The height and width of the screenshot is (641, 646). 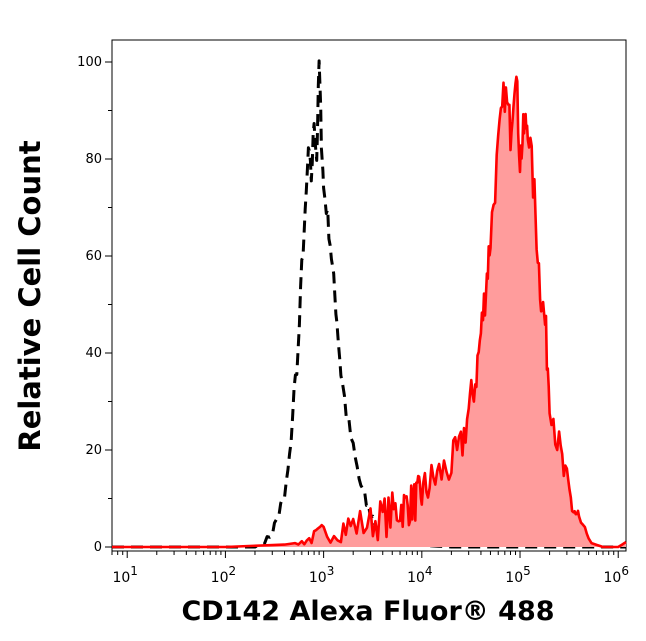 I want to click on y-tick-label: 100, so click(x=89, y=62).